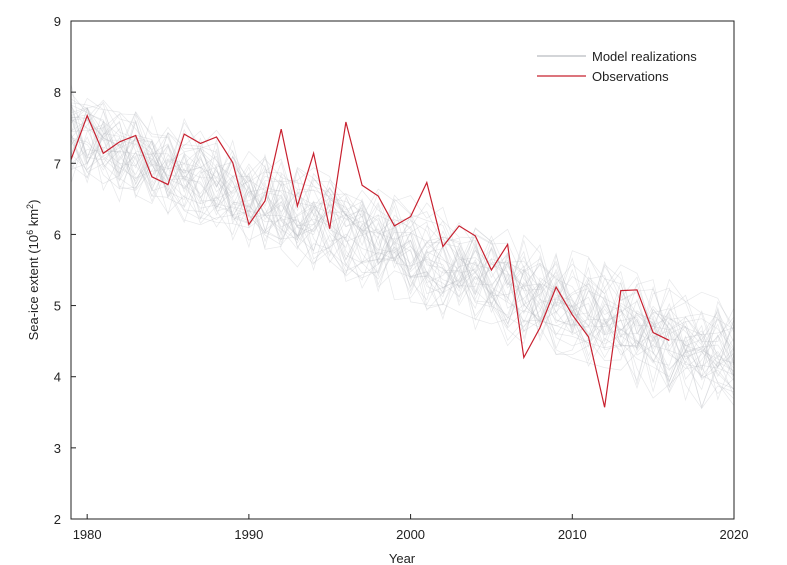  I want to click on legend: Model realizations Observations, so click(617, 66).